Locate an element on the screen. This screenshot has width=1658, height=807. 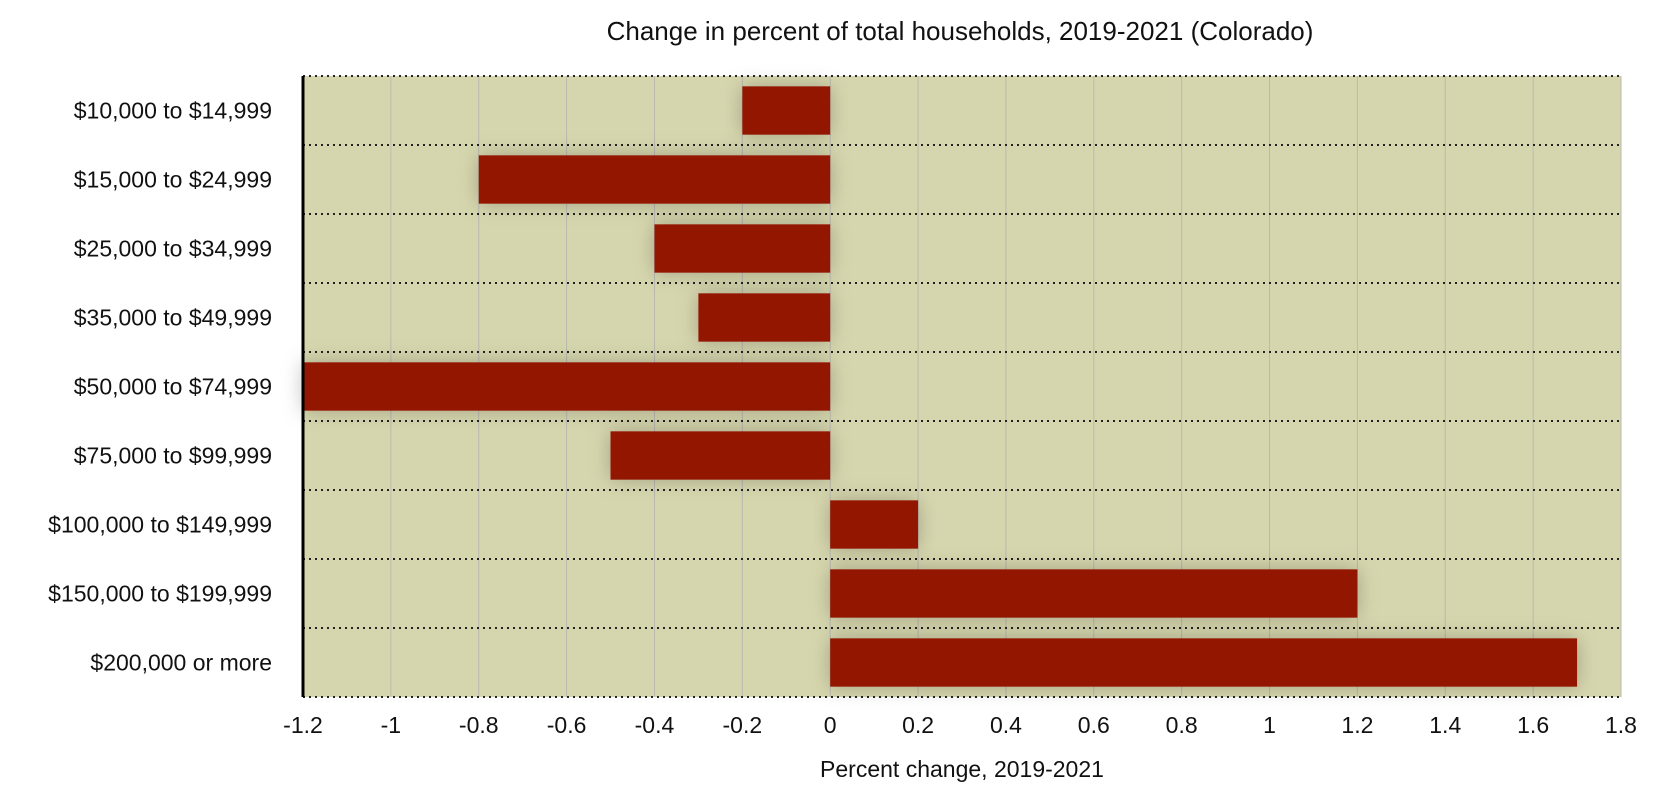
x-tick-label: -0.8 is located at coordinates (479, 725).